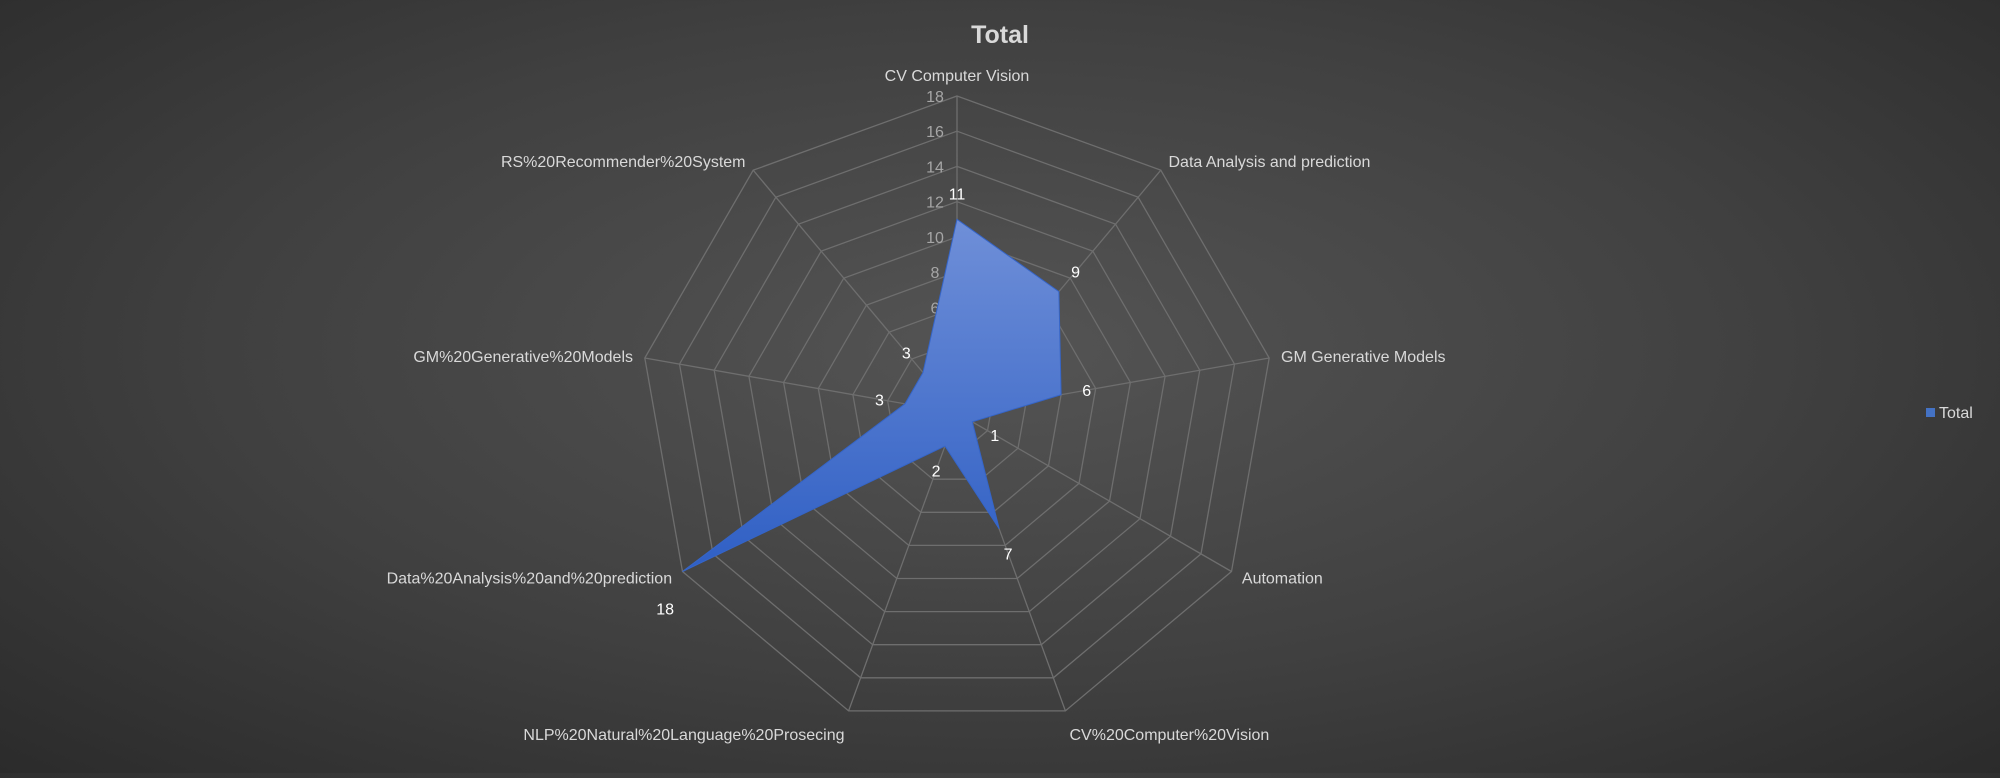 The height and width of the screenshot is (778, 2000). Describe the element at coordinates (1075, 273) in the screenshot. I see `data-label: 9` at that location.